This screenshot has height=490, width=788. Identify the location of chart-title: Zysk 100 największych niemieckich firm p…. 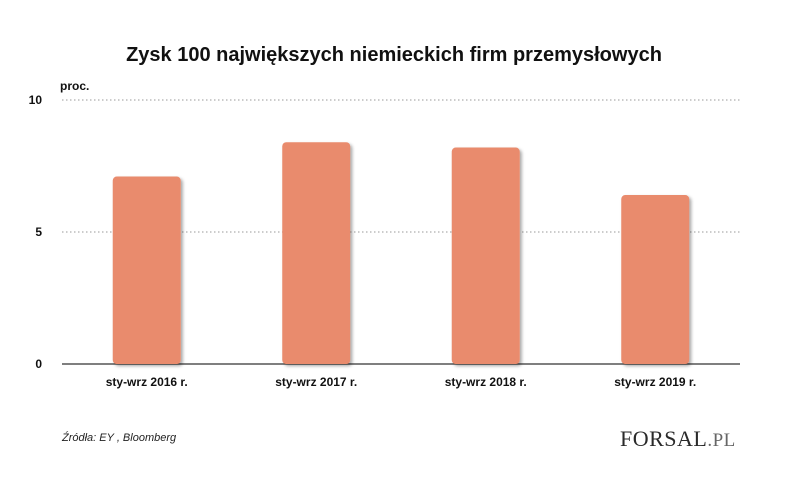
(394, 55).